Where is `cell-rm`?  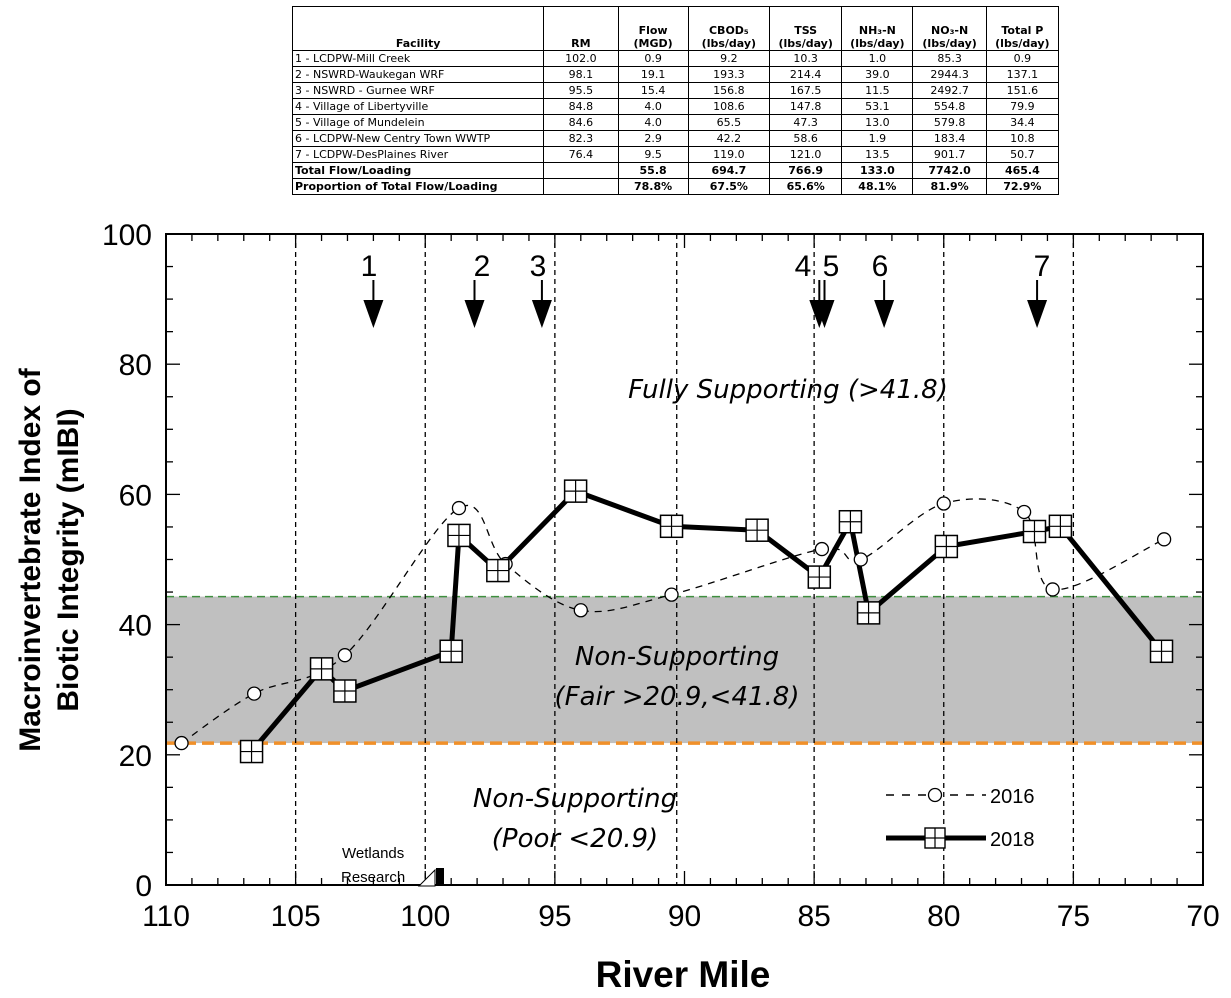 cell-rm is located at coordinates (581, 186).